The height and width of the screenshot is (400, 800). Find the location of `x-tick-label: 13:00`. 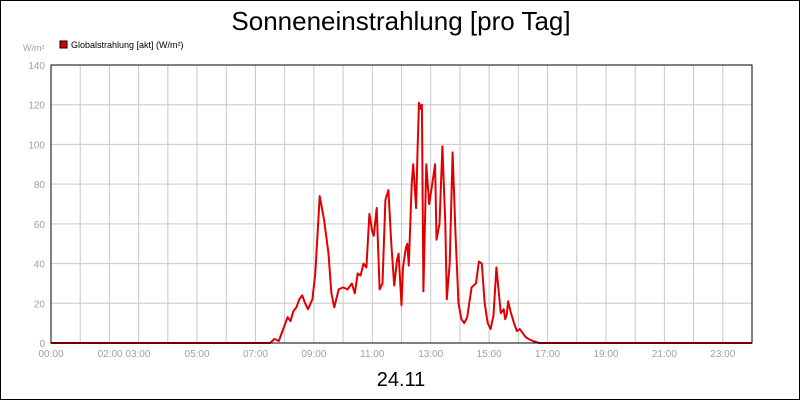

x-tick-label: 13:00 is located at coordinates (430, 354).